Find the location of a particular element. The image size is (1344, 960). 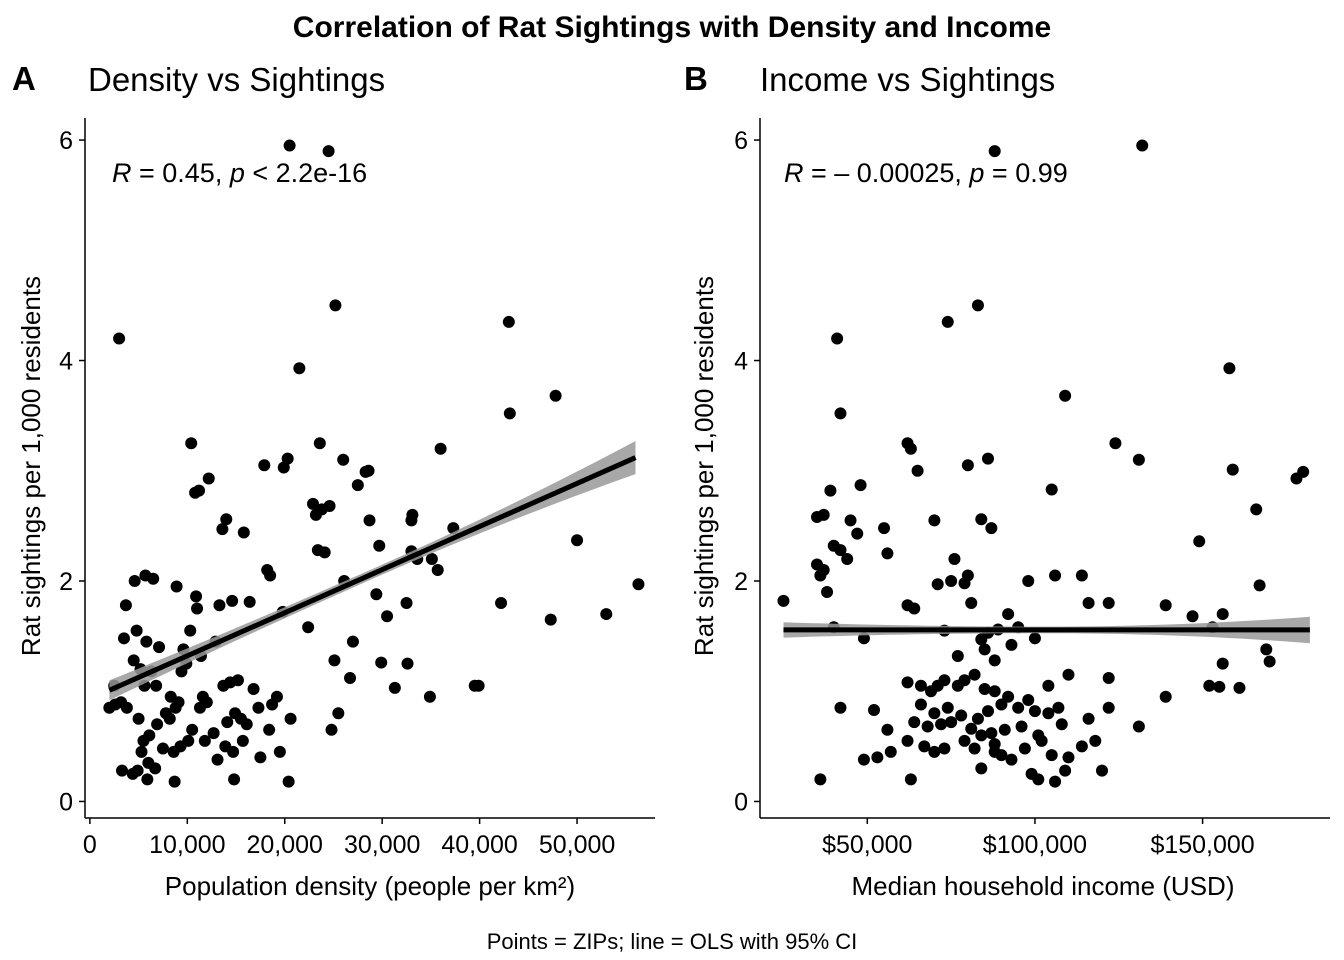

panel-subtitle-income: Income vs Sightings is located at coordinates (907, 79).